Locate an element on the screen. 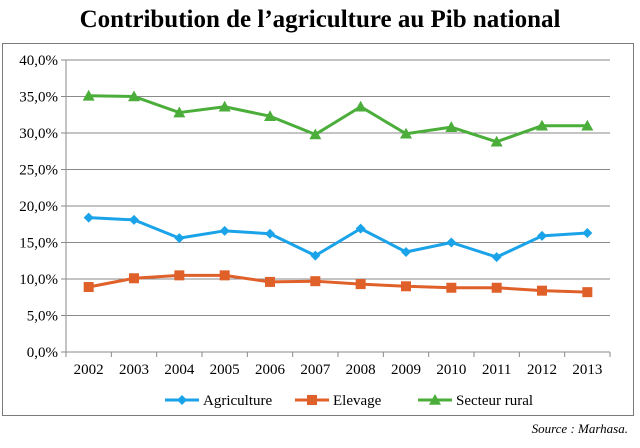 The width and height of the screenshot is (640, 448). source-note: Source : Marhasa. is located at coordinates (579, 428).